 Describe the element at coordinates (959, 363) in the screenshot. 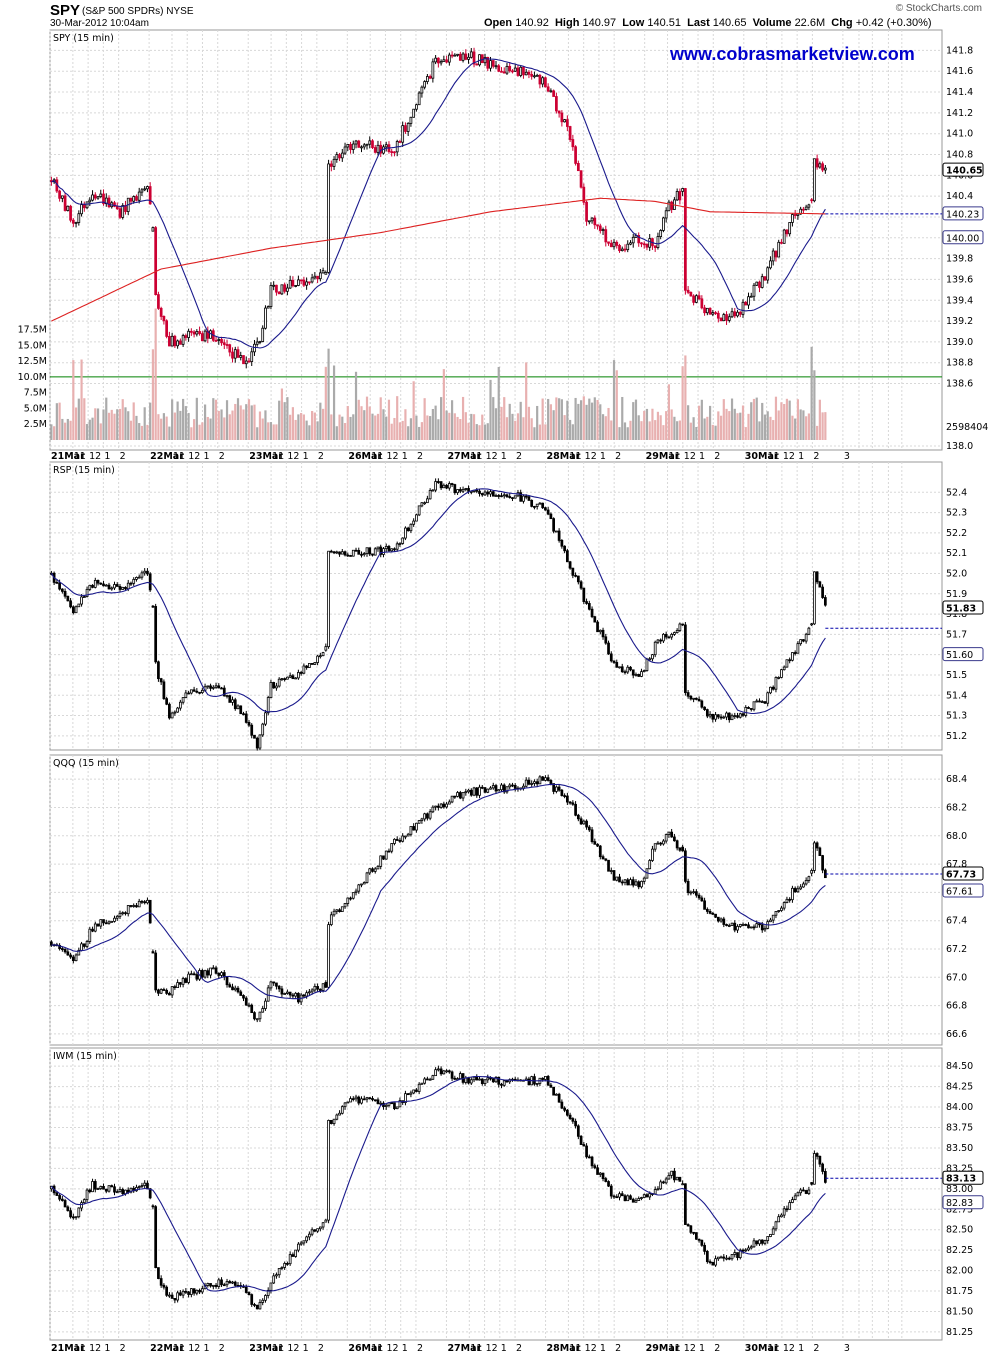

I see `y-tick-label: 138.8` at that location.